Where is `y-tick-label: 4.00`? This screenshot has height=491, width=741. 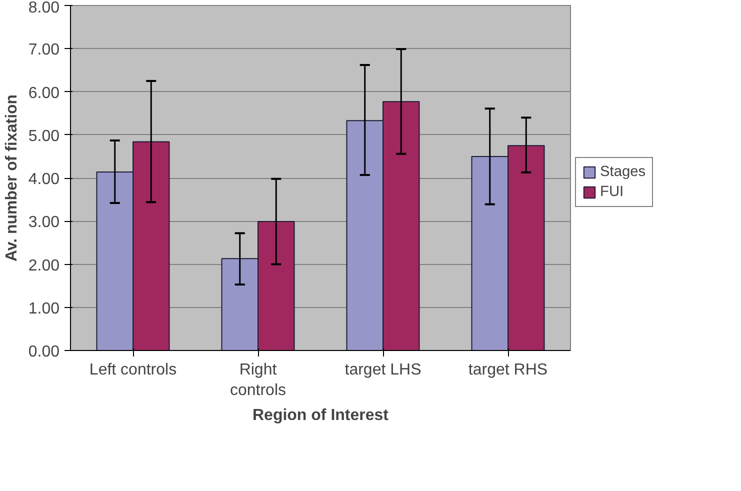 y-tick-label: 4.00 is located at coordinates (44, 179).